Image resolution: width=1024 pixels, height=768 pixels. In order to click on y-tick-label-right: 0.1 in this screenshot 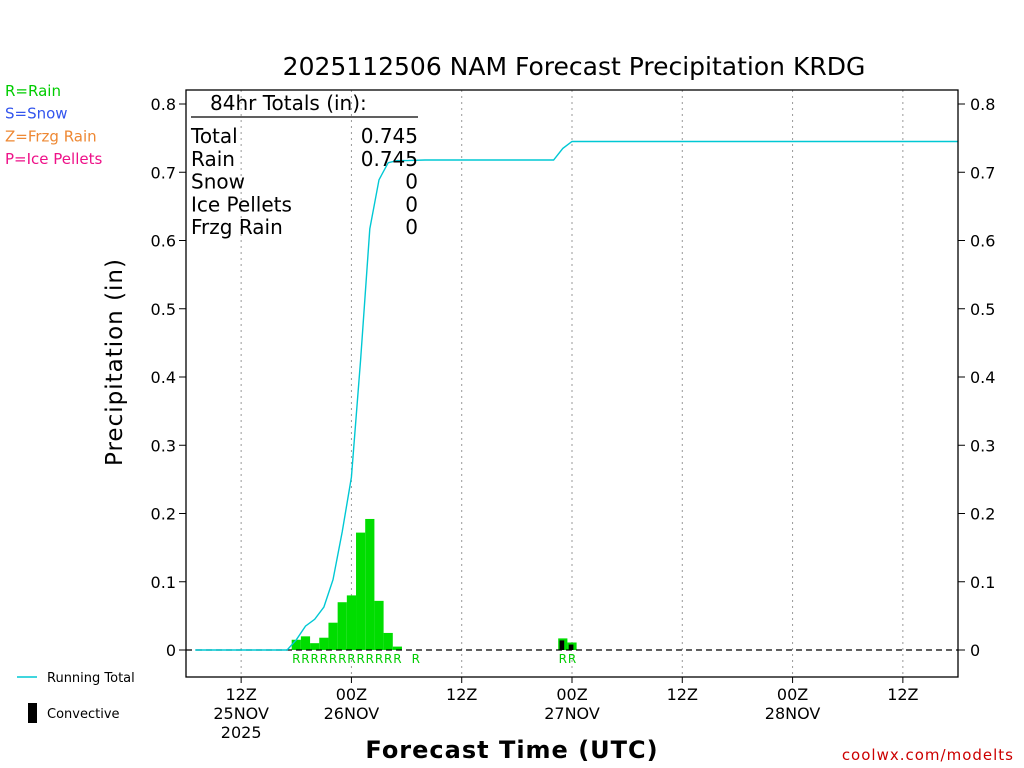, I will do `click(982, 582)`.